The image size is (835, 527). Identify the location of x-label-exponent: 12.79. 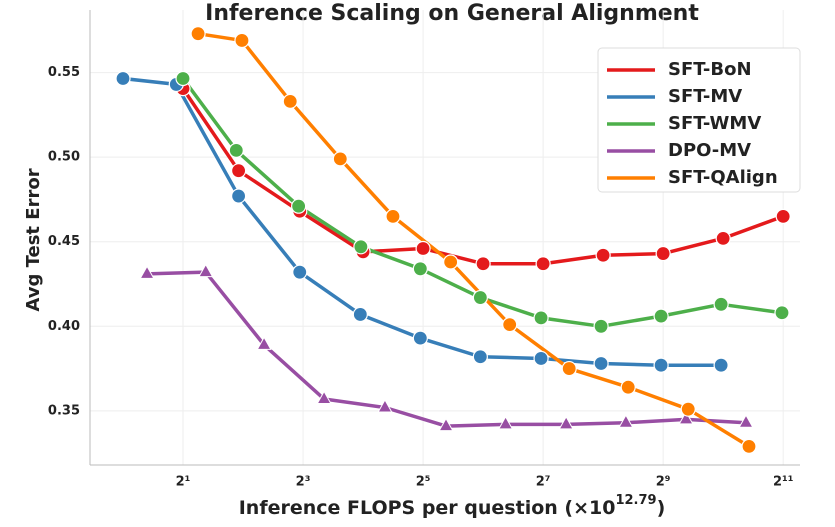
(635, 500).